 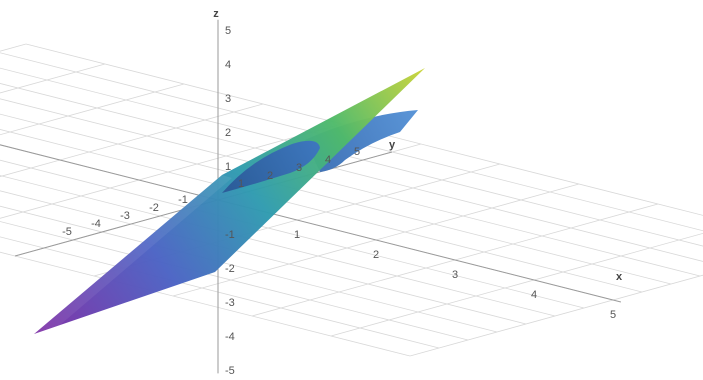 What do you see at coordinates (230, 371) in the screenshot?
I see `z-tick-label: -5` at bounding box center [230, 371].